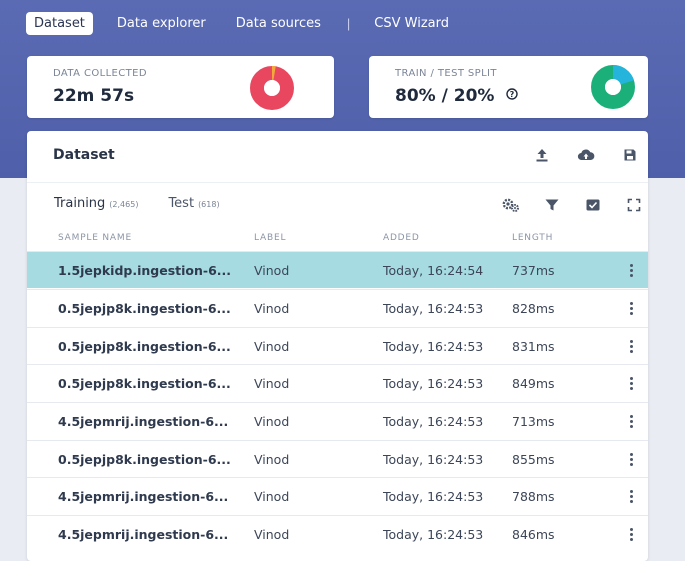 Image resolution: width=685 pixels, height=561 pixels. I want to click on tab-data-sources: Data sources, so click(278, 23).